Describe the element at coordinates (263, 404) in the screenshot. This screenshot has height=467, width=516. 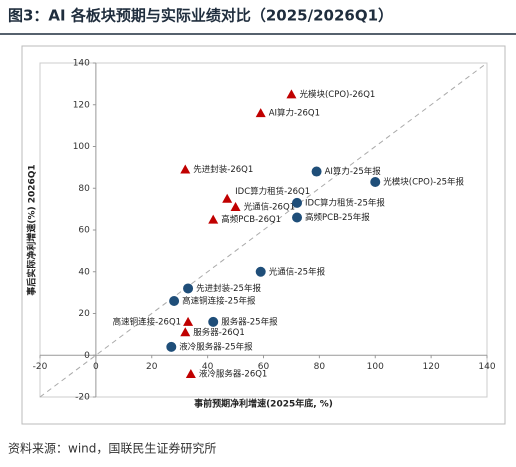
I see `x-axis-label: 事前预期净利增速(2025年底, %)` at that location.